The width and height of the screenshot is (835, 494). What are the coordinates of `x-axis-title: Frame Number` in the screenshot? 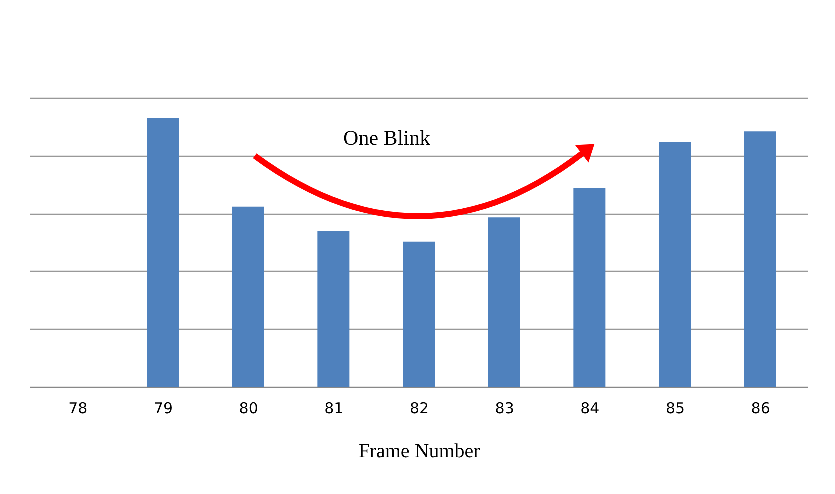 It's located at (419, 451).